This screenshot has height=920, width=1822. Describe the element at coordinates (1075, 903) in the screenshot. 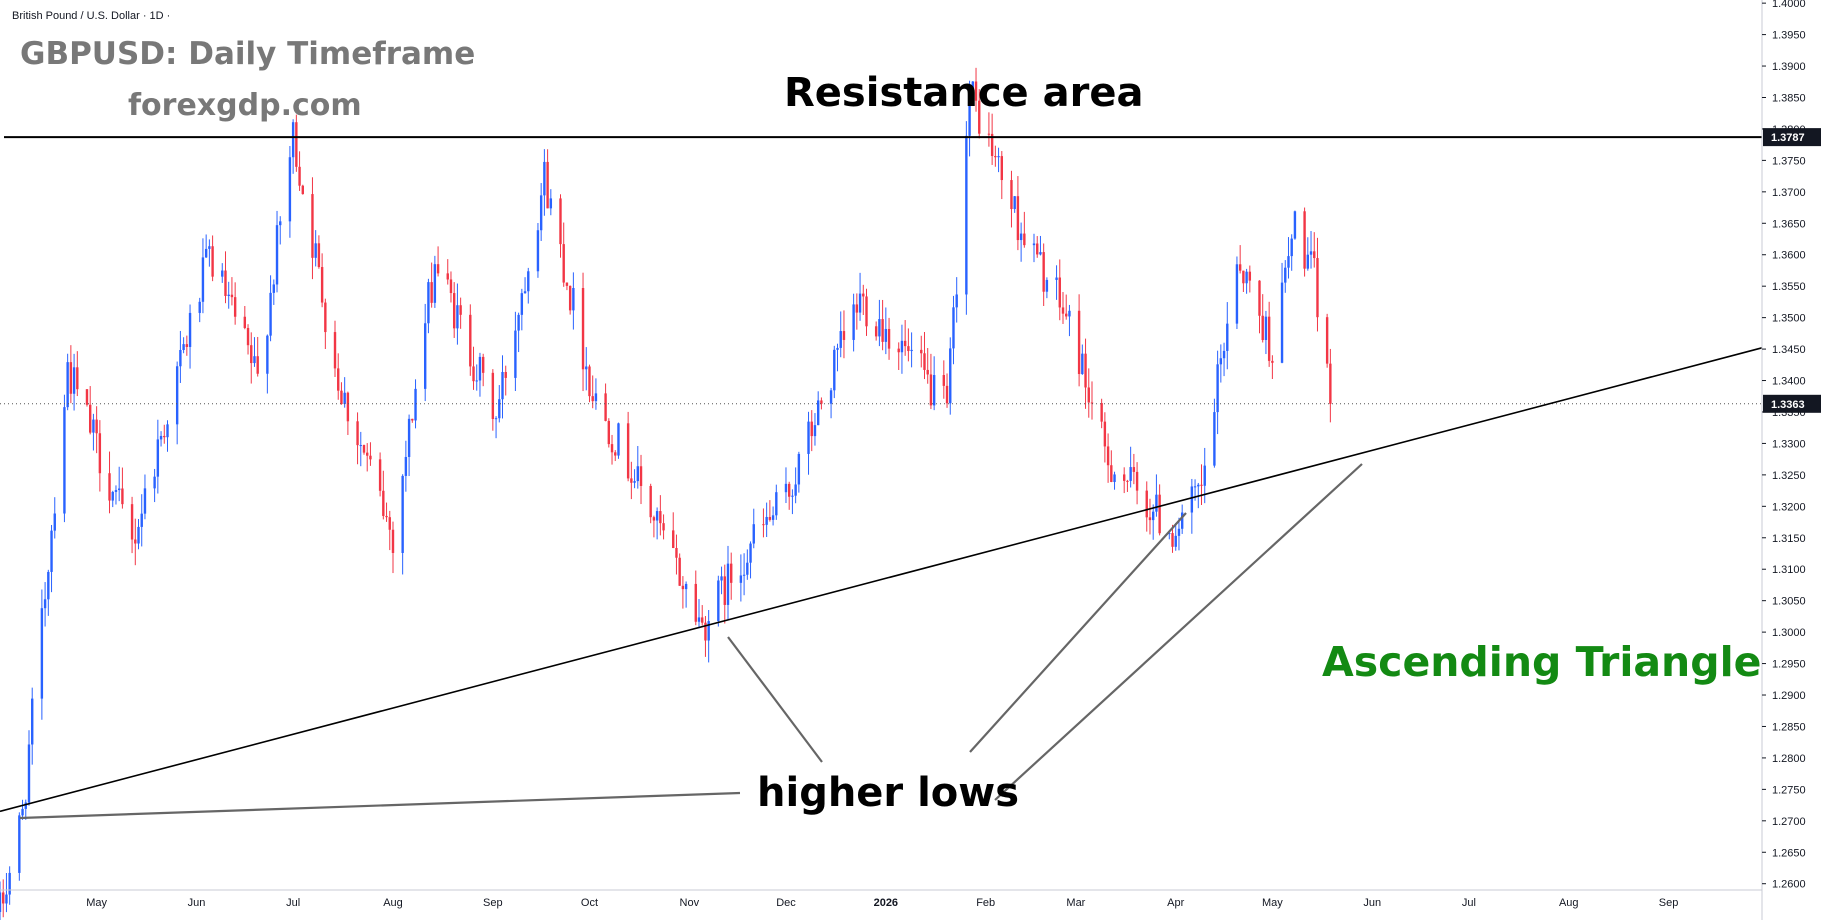

I see `time-tick-label: Mar` at that location.